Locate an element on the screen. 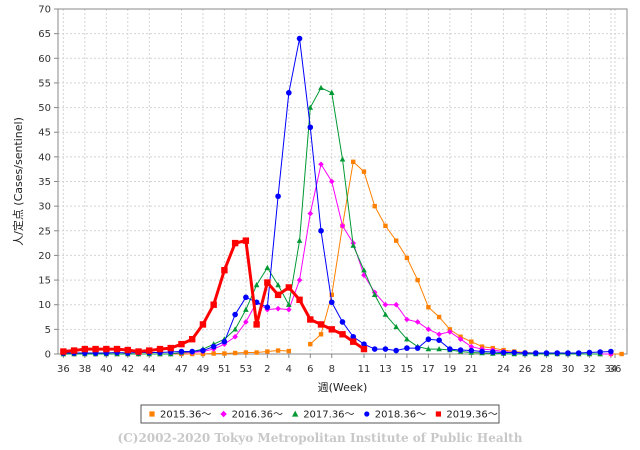 The width and height of the screenshot is (640, 450). legend-item: 2015.36～ is located at coordinates (180, 415).